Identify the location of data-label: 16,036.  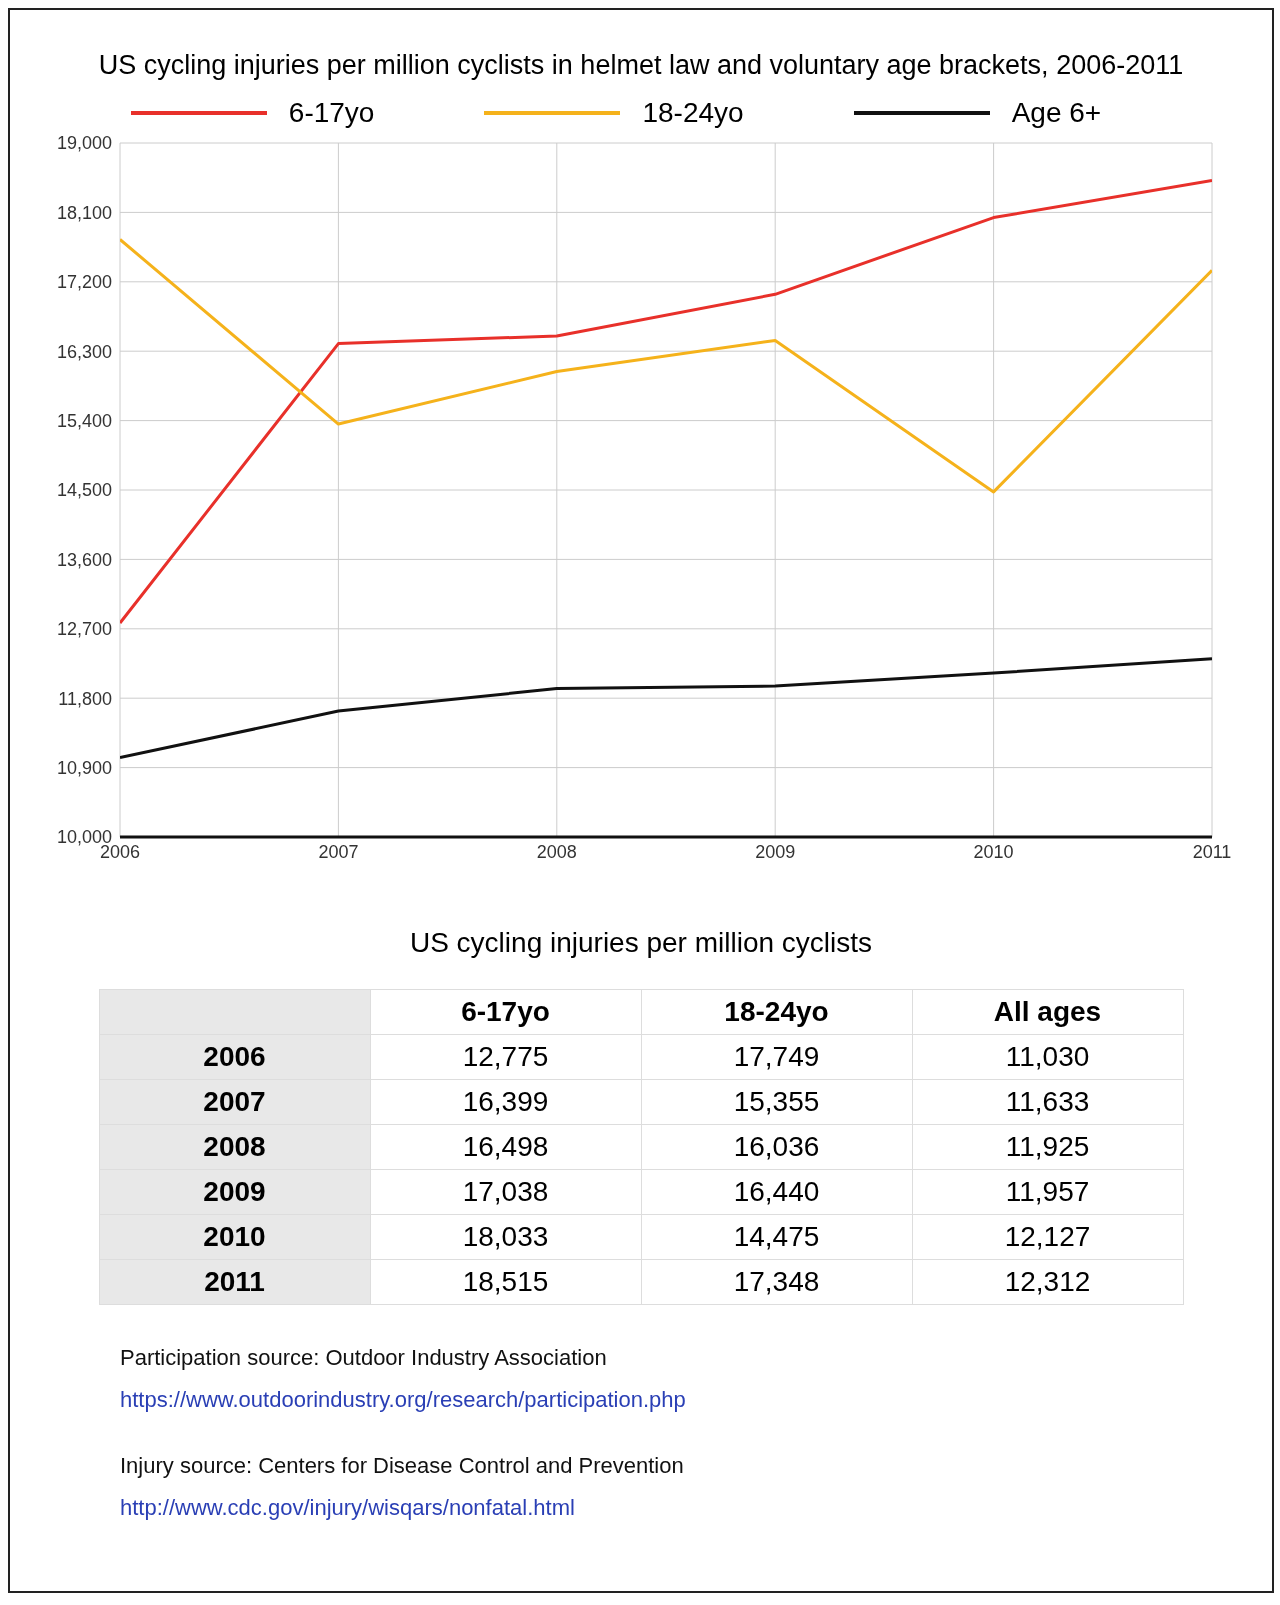
(776, 1147).